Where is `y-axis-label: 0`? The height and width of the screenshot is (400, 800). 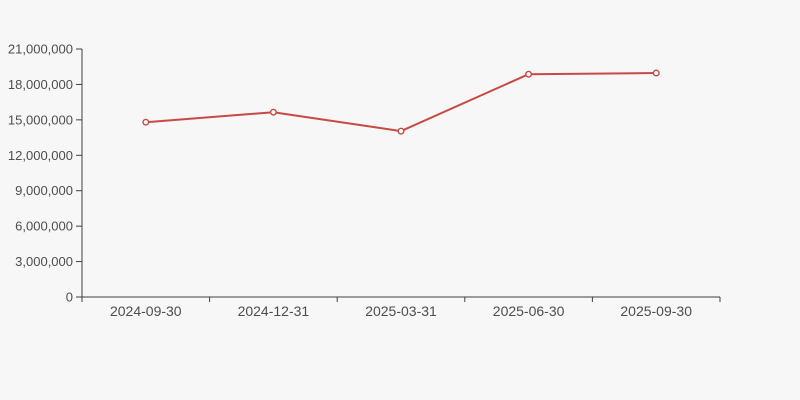 y-axis-label: 0 is located at coordinates (69, 297).